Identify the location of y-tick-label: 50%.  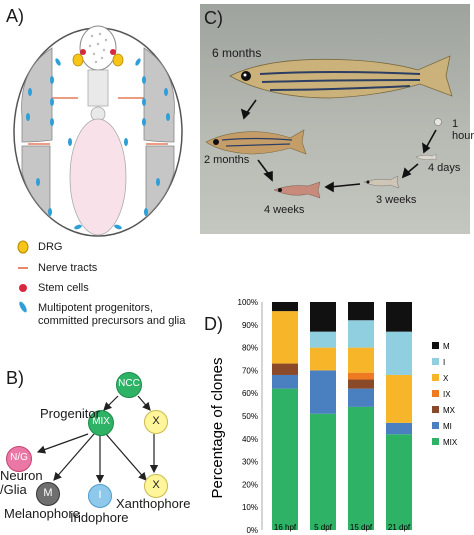
(250, 416).